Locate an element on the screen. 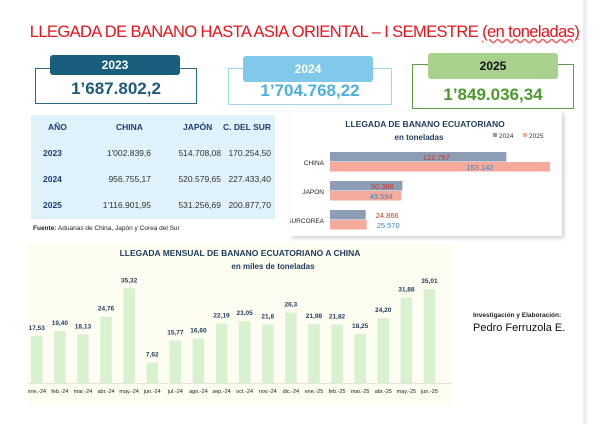 The height and width of the screenshot is (424, 609). bar-2024-surcorea is located at coordinates (348, 215).